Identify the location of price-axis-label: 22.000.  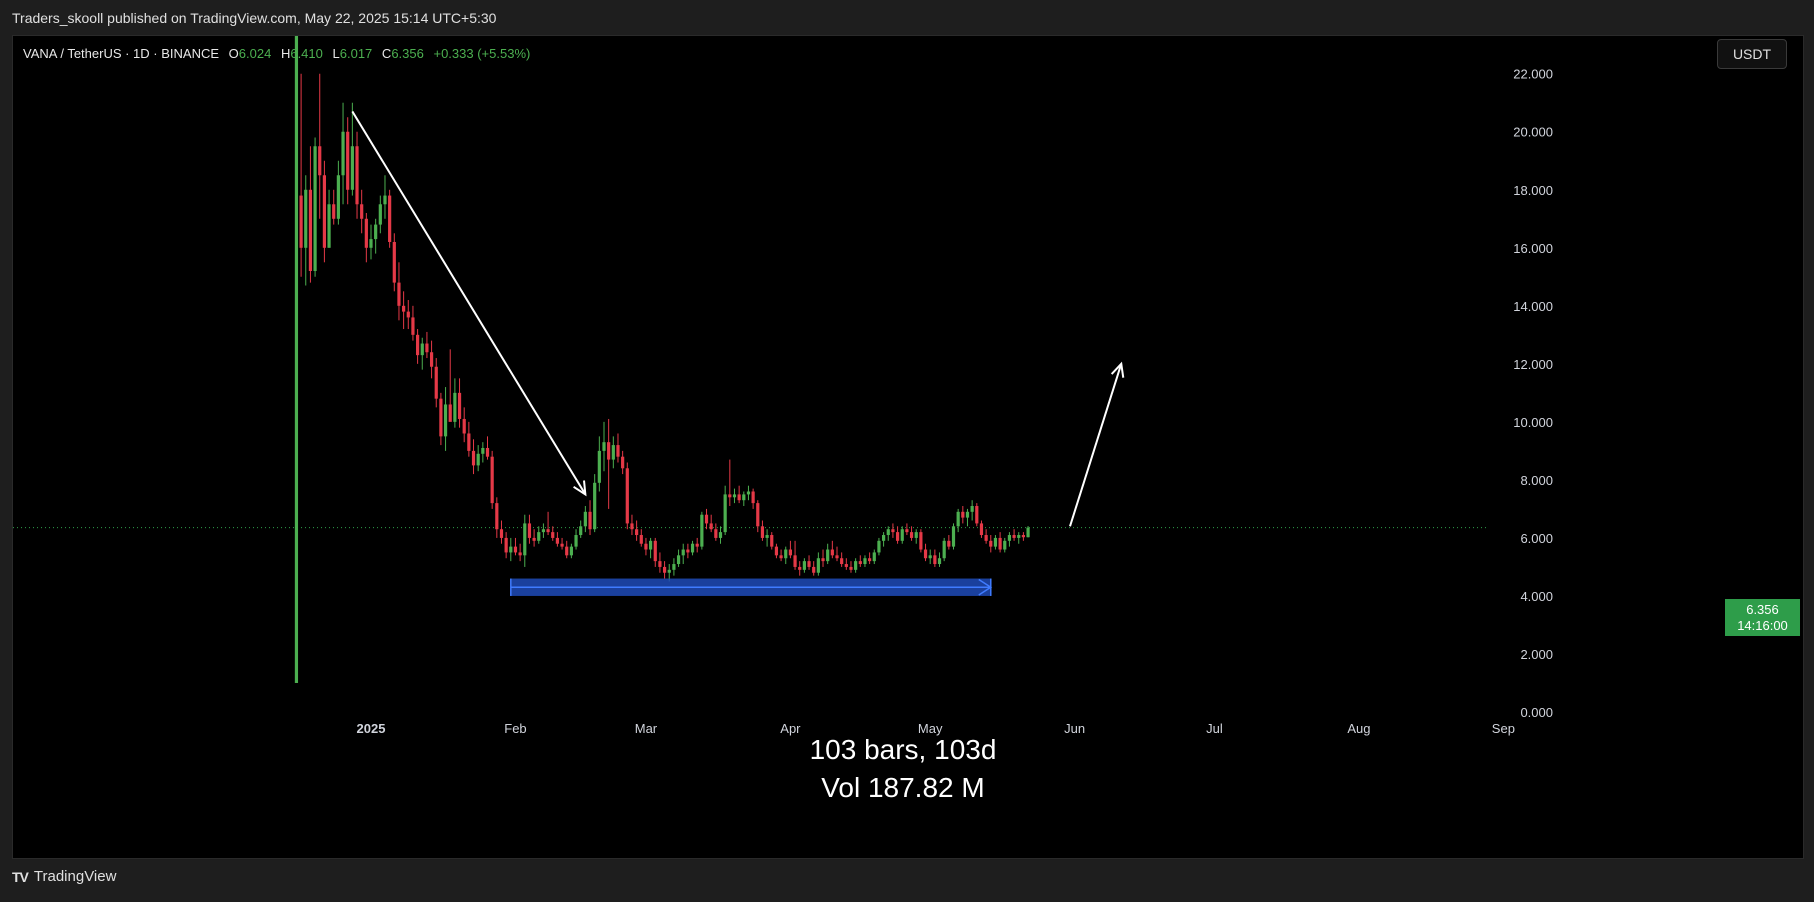
(1533, 74).